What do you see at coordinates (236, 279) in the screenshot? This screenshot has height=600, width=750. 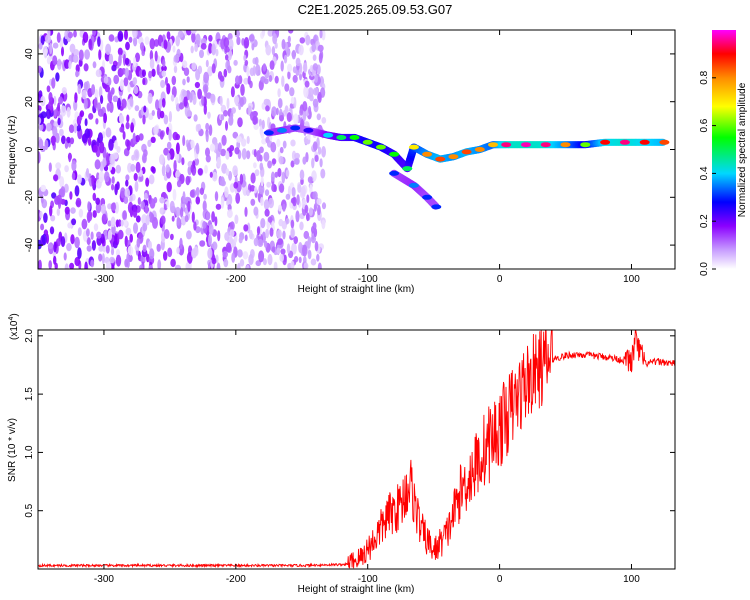 I see `x-tick-label: -200` at bounding box center [236, 279].